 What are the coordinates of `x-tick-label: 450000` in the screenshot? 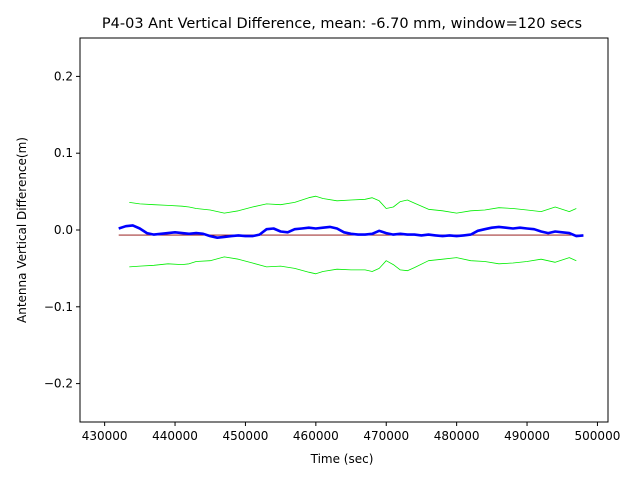 It's located at (246, 436).